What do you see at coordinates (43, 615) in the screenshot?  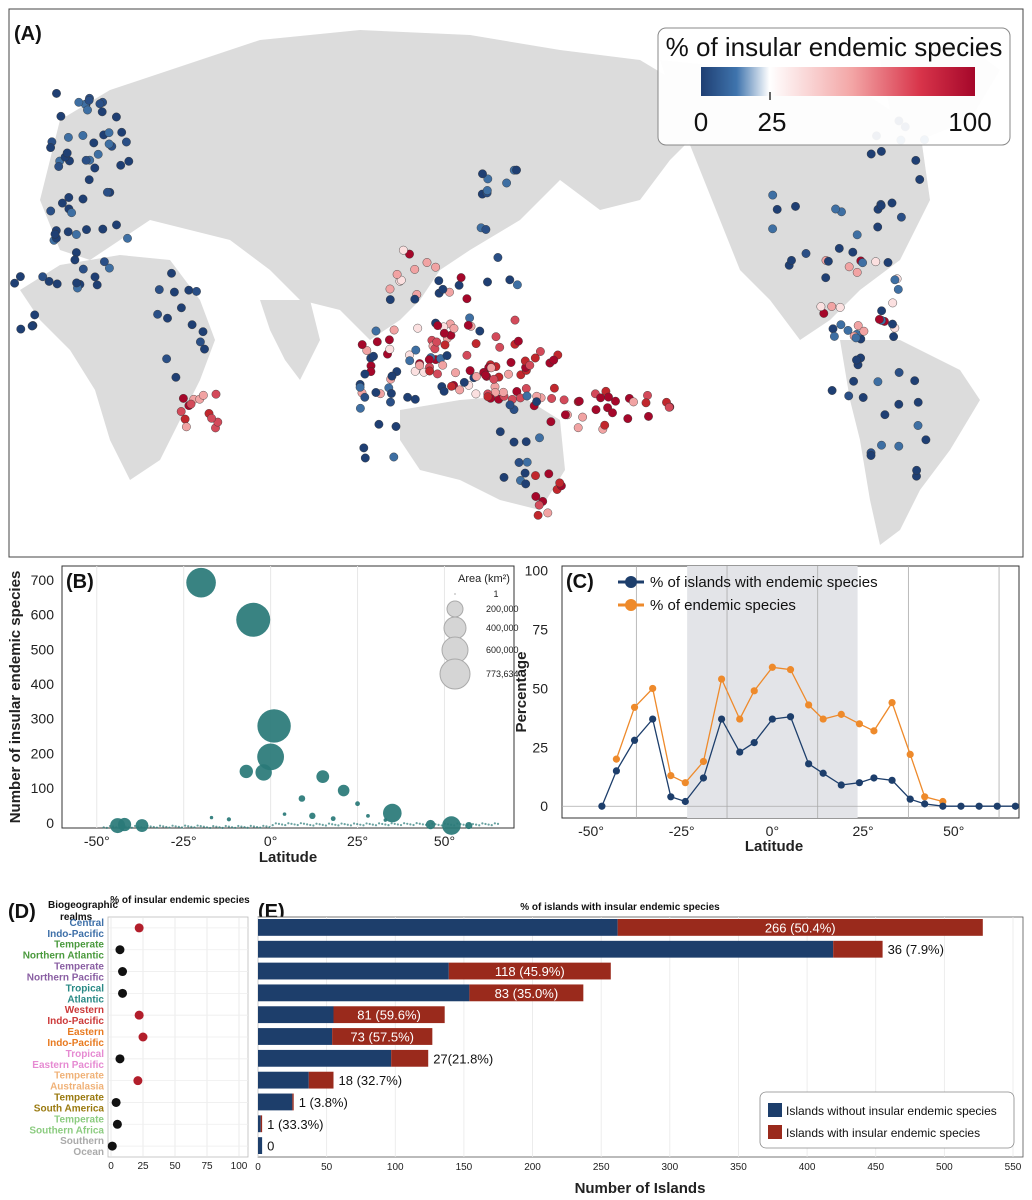 I see `panel-b-ytick: 600` at bounding box center [43, 615].